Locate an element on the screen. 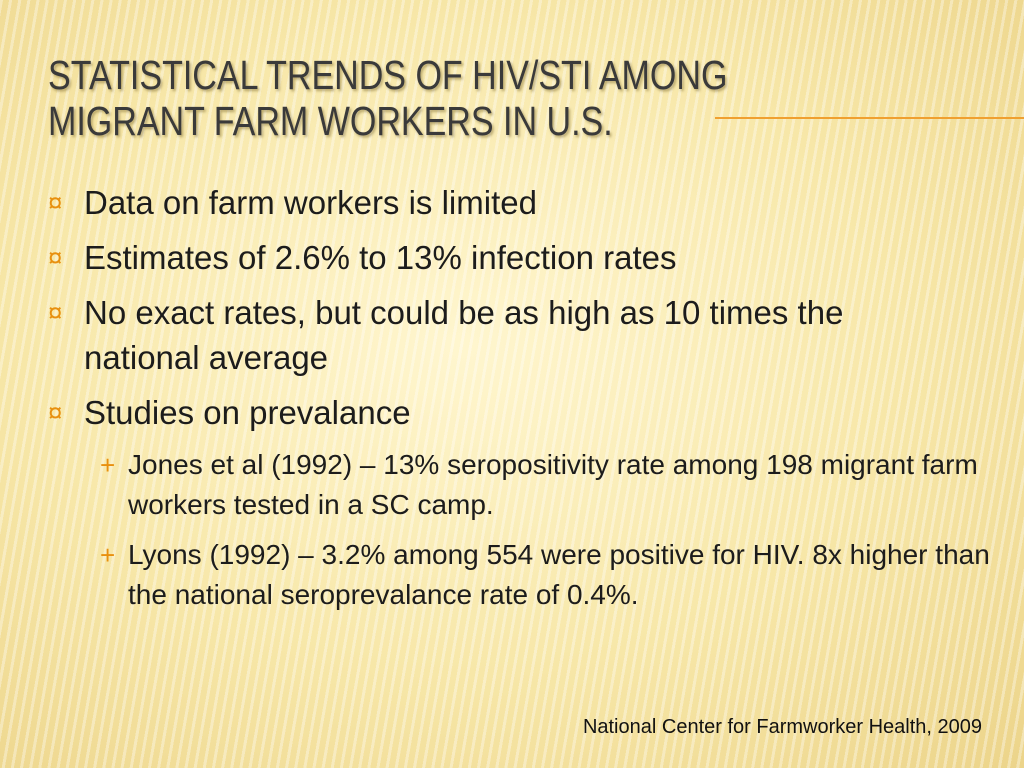 The image size is (1024, 768). bullet: Studies on prevalance is located at coordinates (503, 412).